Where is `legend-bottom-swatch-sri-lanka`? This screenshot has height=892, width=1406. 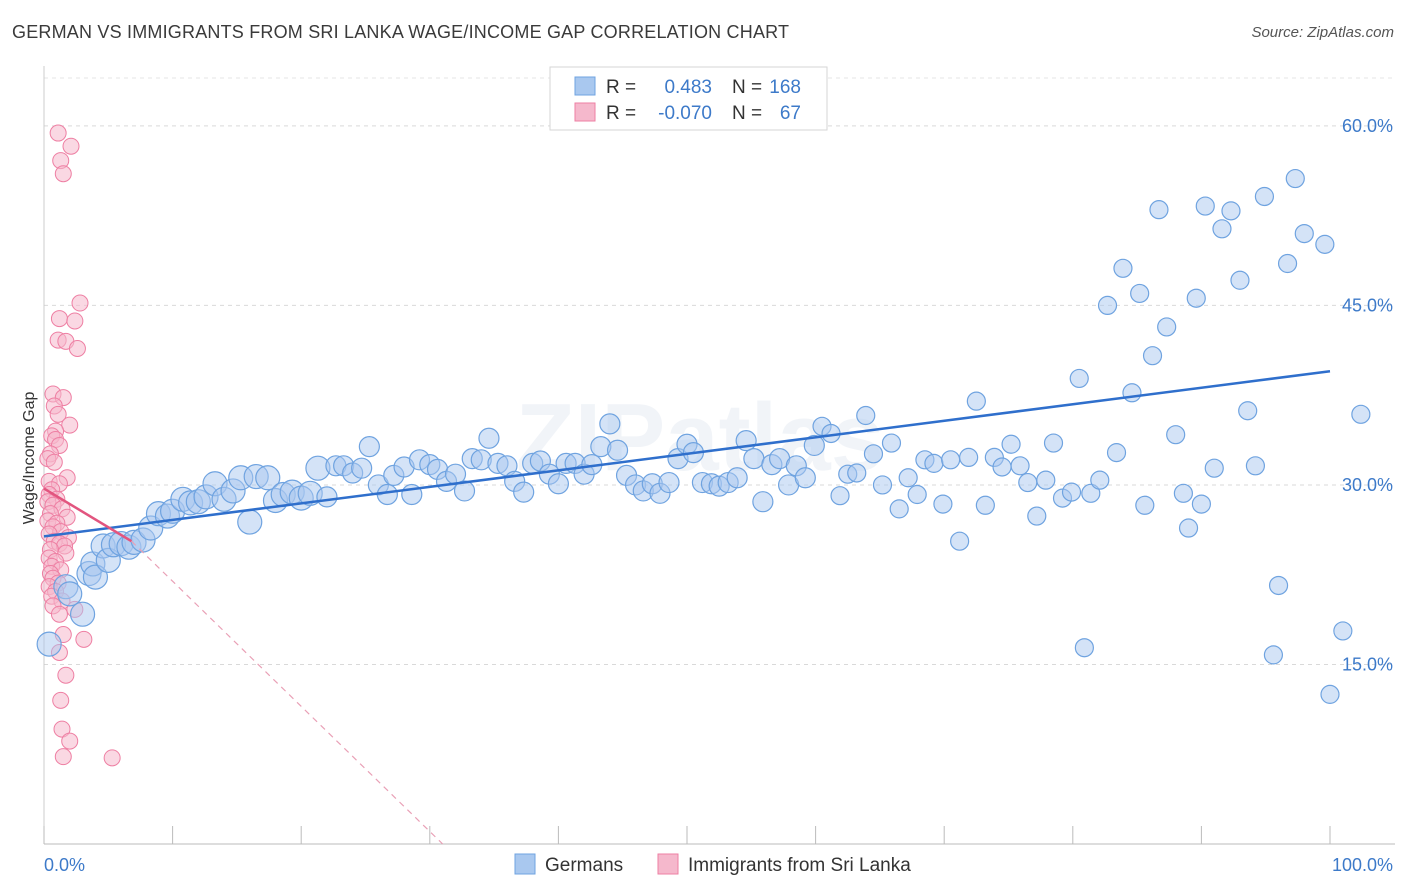 legend-bottom-swatch-sri-lanka is located at coordinates (668, 864).